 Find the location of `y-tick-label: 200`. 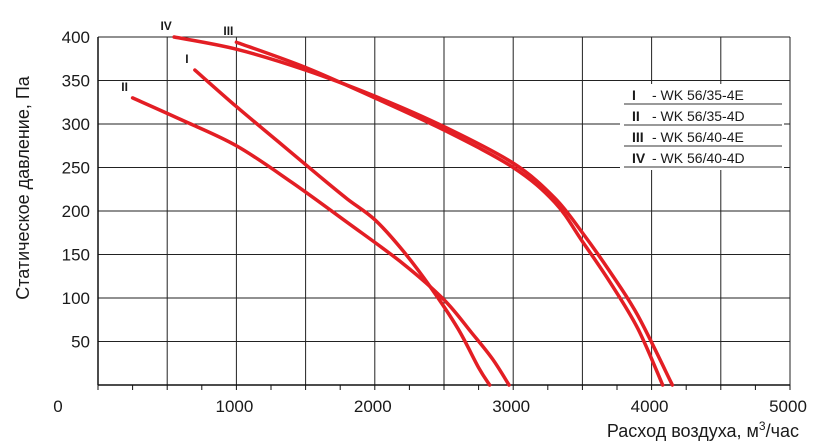

y-tick-label: 200 is located at coordinates (76, 211).